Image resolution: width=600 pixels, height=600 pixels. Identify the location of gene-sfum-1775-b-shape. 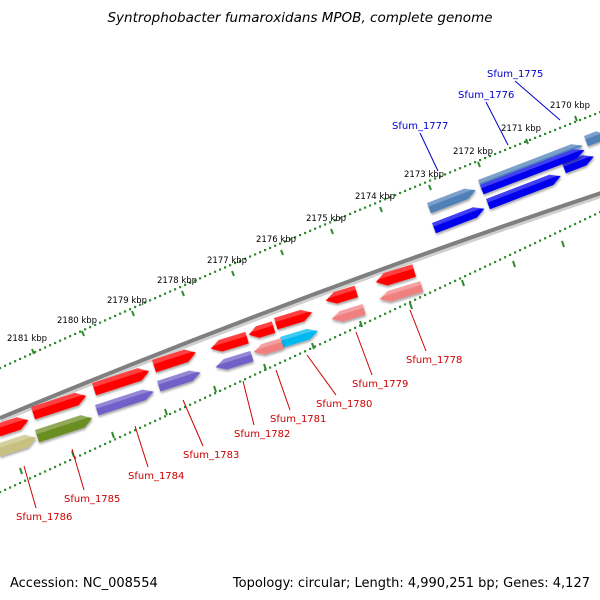
(579, 163).